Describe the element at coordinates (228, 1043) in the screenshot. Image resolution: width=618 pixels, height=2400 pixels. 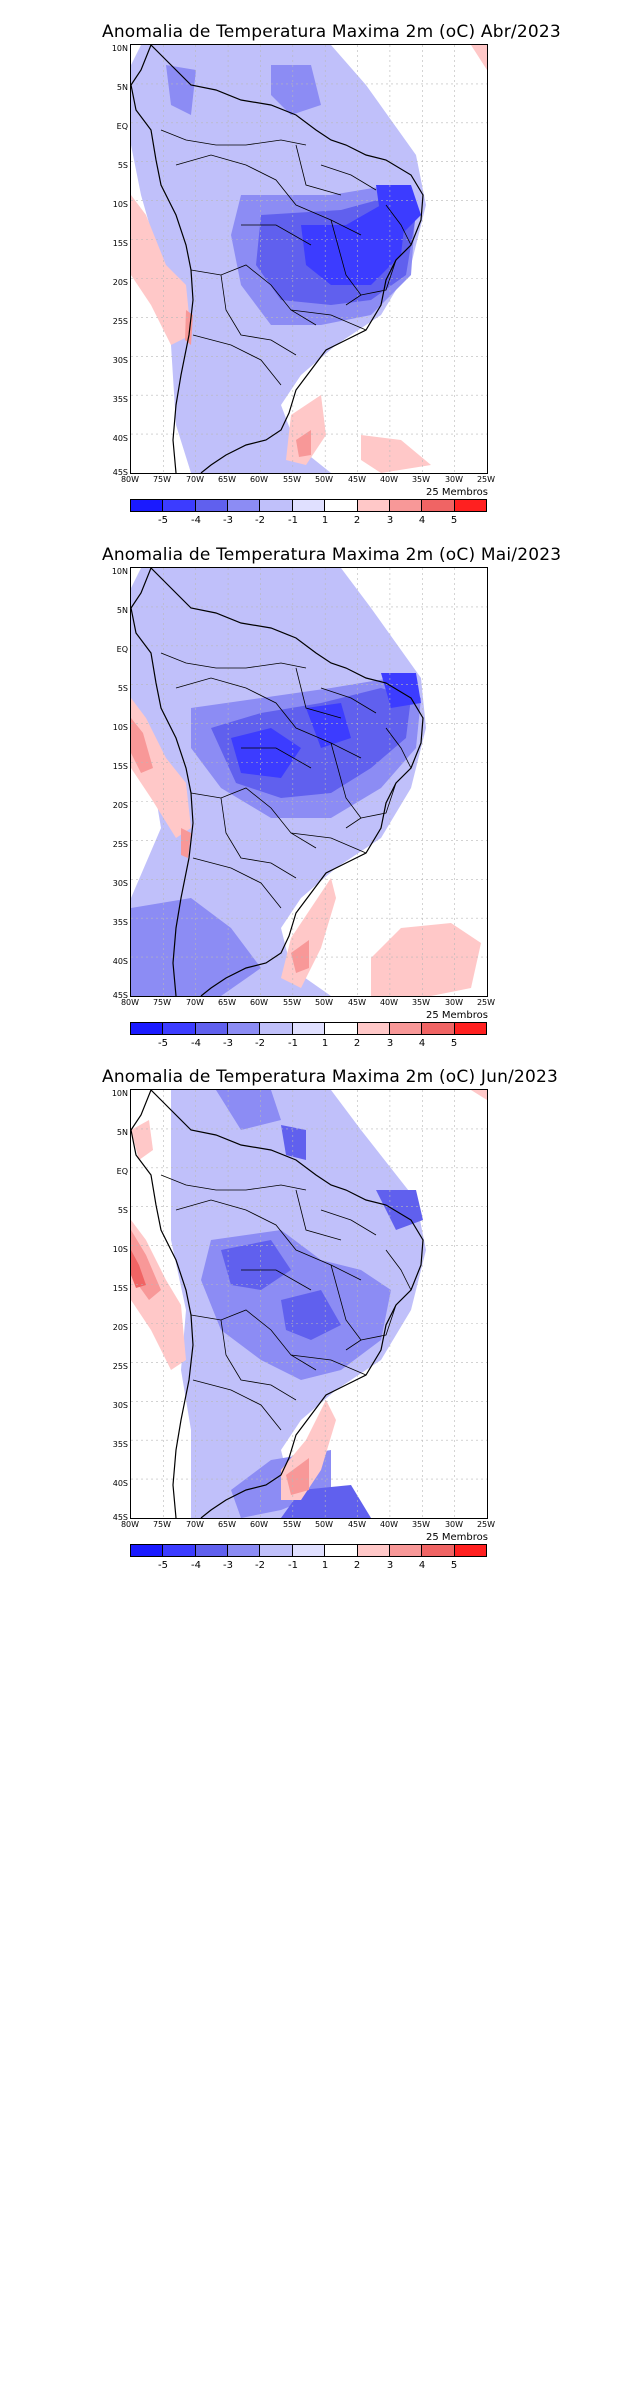
I see `colorbar-label: -3` at that location.